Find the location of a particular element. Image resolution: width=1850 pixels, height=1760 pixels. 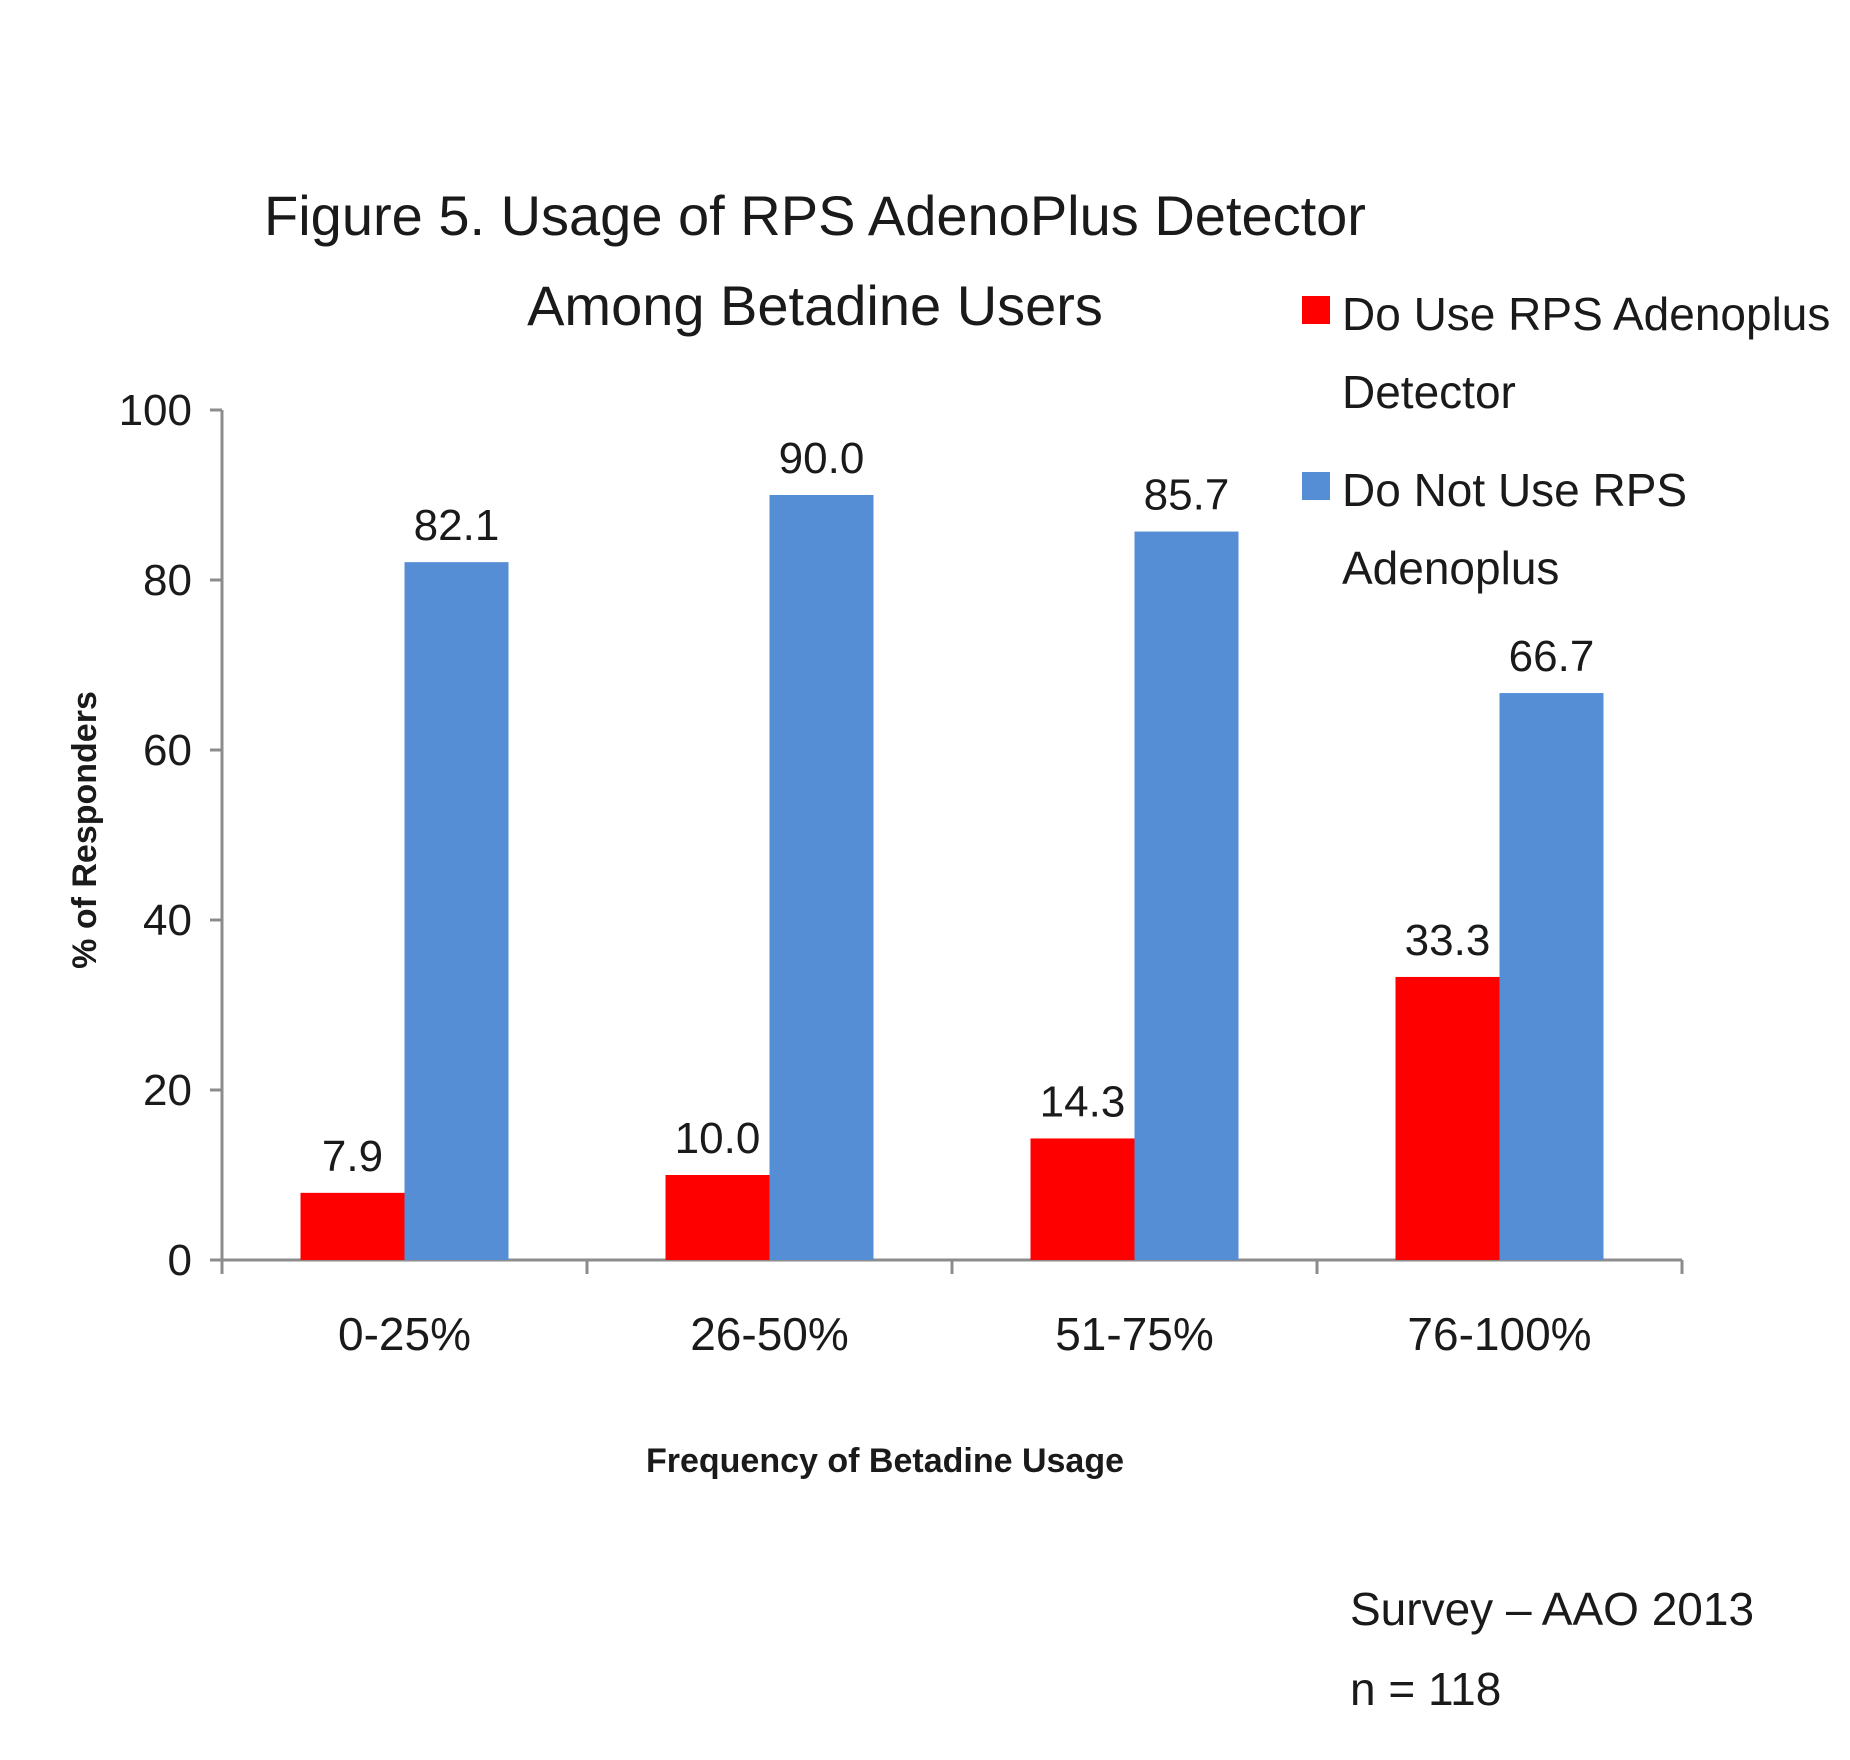

y-tick-label: 60 is located at coordinates (167, 750).